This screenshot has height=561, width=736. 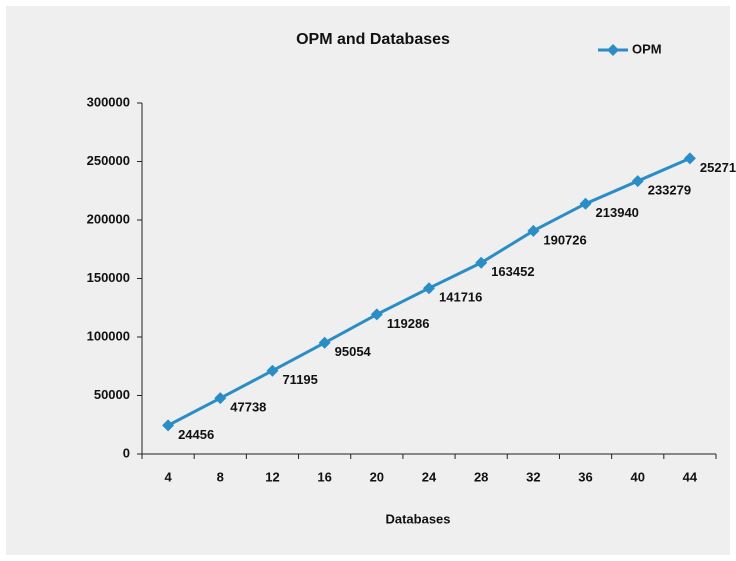 What do you see at coordinates (533, 476) in the screenshot?
I see `x-tick-label: 32` at bounding box center [533, 476].